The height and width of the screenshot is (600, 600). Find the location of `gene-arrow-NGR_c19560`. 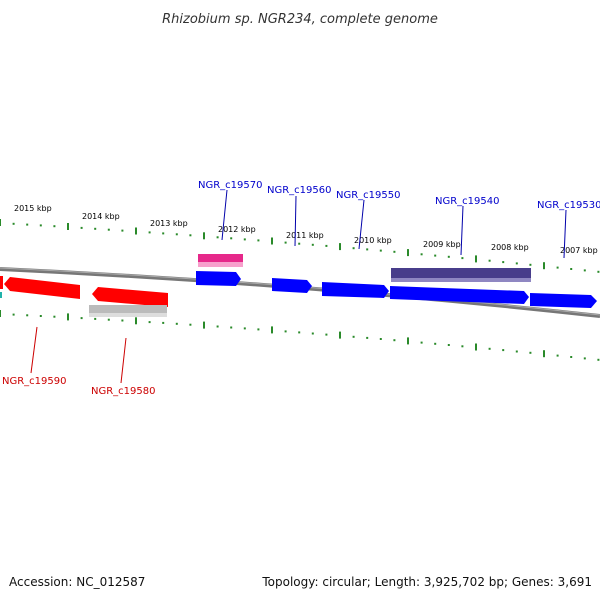

gene-arrow-NGR_c19560 is located at coordinates (292, 285).